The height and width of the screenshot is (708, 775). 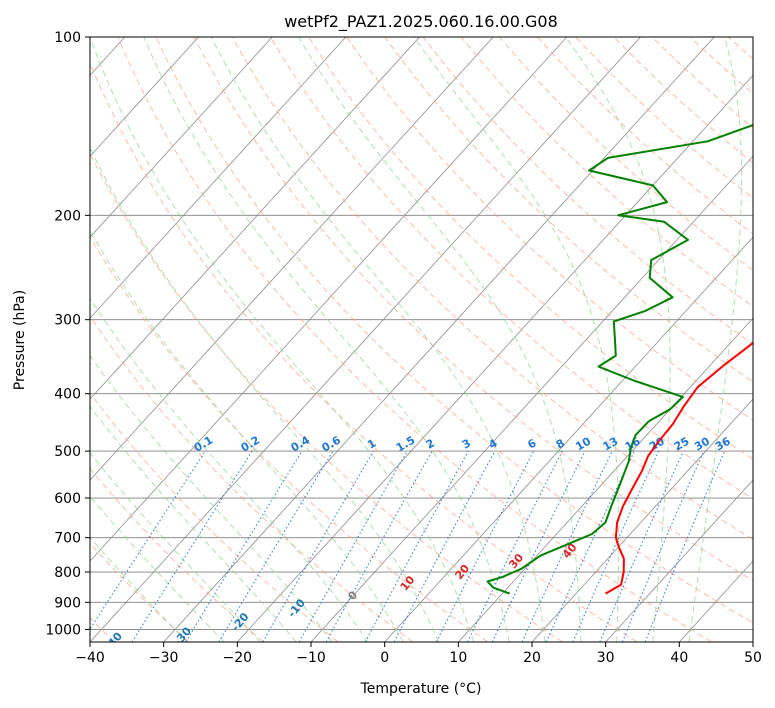 What do you see at coordinates (421, 22) in the screenshot?
I see `chart-title: wetPf2_PAZ1.2025.060.16.00.G08` at bounding box center [421, 22].